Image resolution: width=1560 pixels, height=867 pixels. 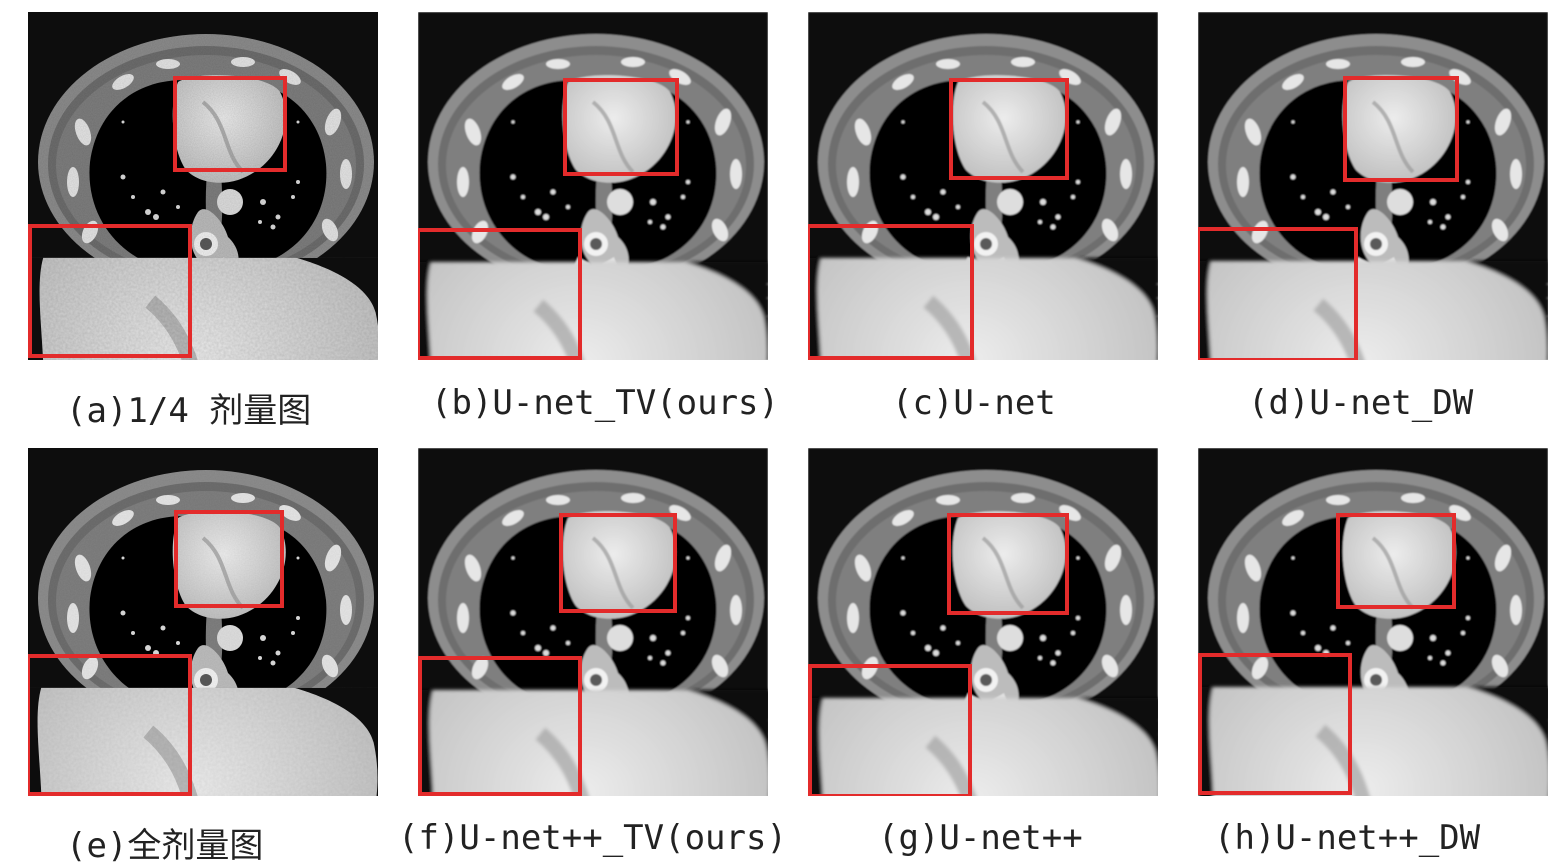 What do you see at coordinates (1361, 403) in the screenshot?
I see `caption-d: (d)U-net_DW` at bounding box center [1361, 403].